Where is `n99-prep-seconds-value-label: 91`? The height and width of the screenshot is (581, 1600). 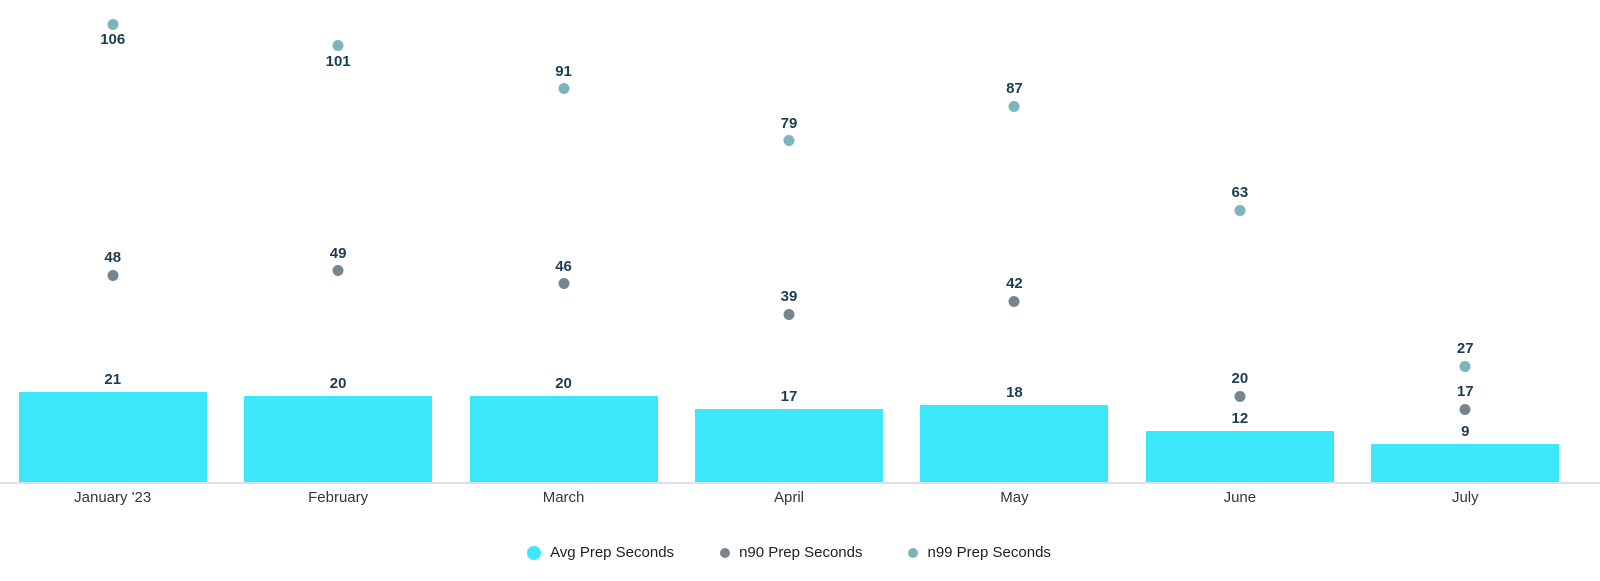 n99-prep-seconds-value-label: 91 is located at coordinates (563, 71).